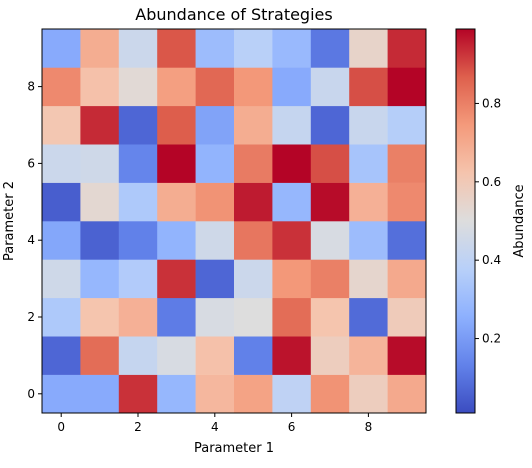 The image size is (532, 468). Describe the element at coordinates (491, 339) in the screenshot. I see `colorbar-tick-label: 0.2` at that location.